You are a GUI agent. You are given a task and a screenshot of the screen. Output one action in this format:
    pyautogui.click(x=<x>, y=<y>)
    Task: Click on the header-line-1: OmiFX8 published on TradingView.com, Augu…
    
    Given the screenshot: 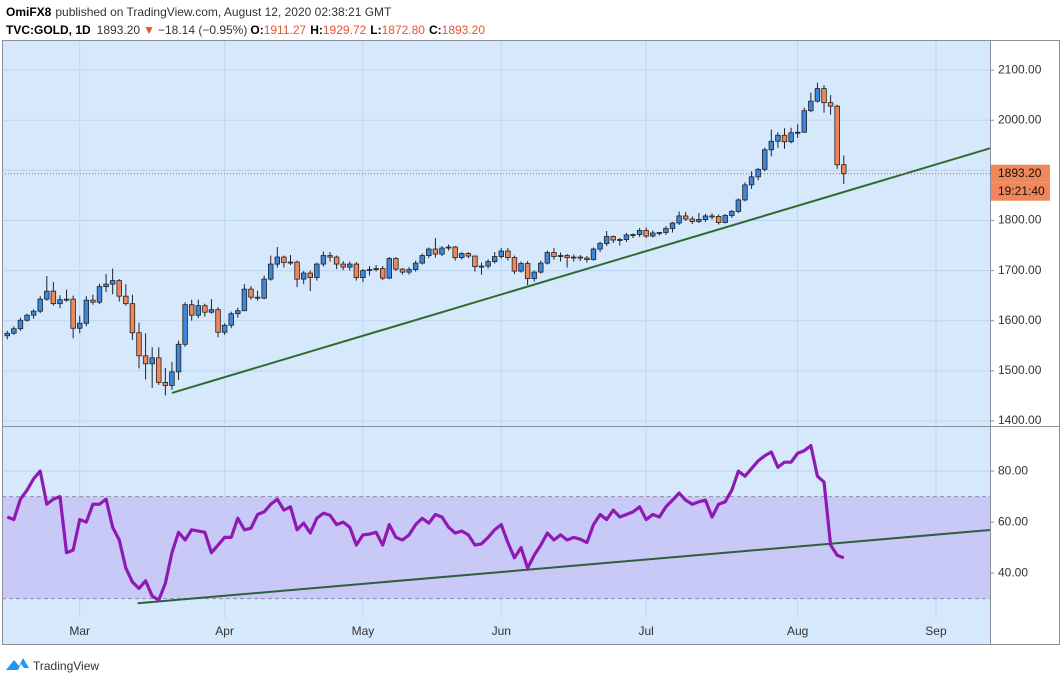 What is the action you would take?
    pyautogui.click(x=199, y=12)
    